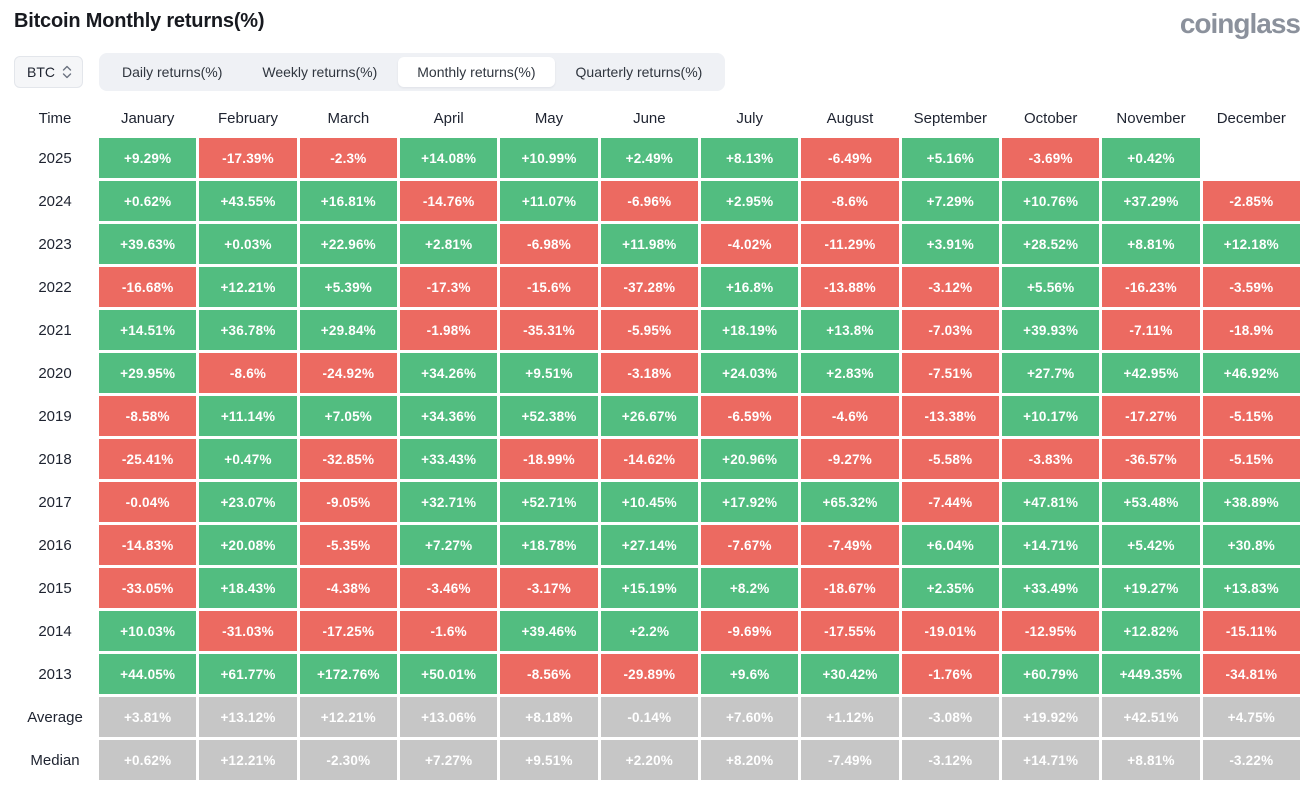 The height and width of the screenshot is (787, 1314). Describe the element at coordinates (148, 373) in the screenshot. I see `return-cell: +29.95%` at that location.